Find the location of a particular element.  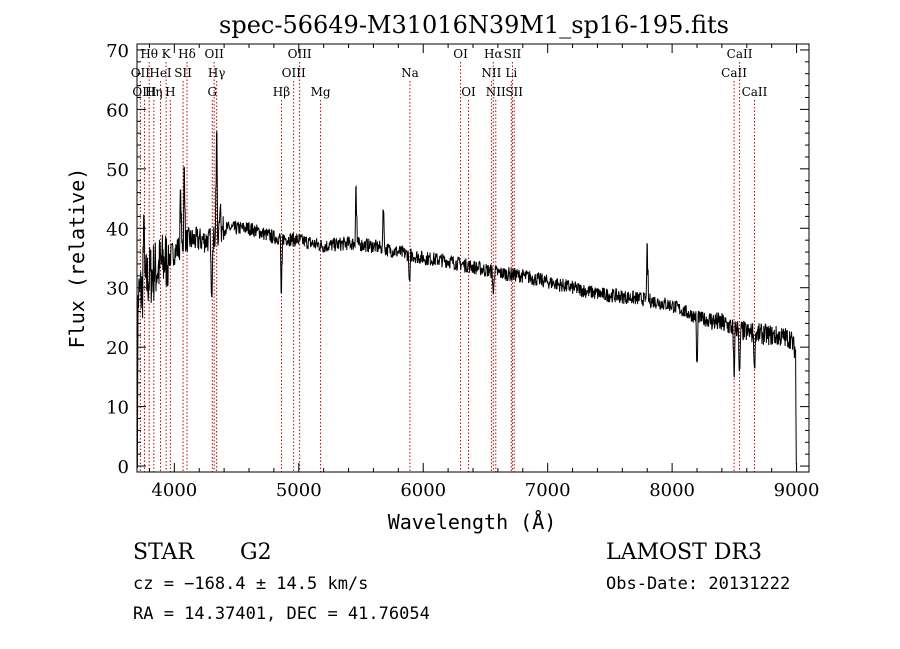

y-tick-label: 30 is located at coordinates (117, 289).